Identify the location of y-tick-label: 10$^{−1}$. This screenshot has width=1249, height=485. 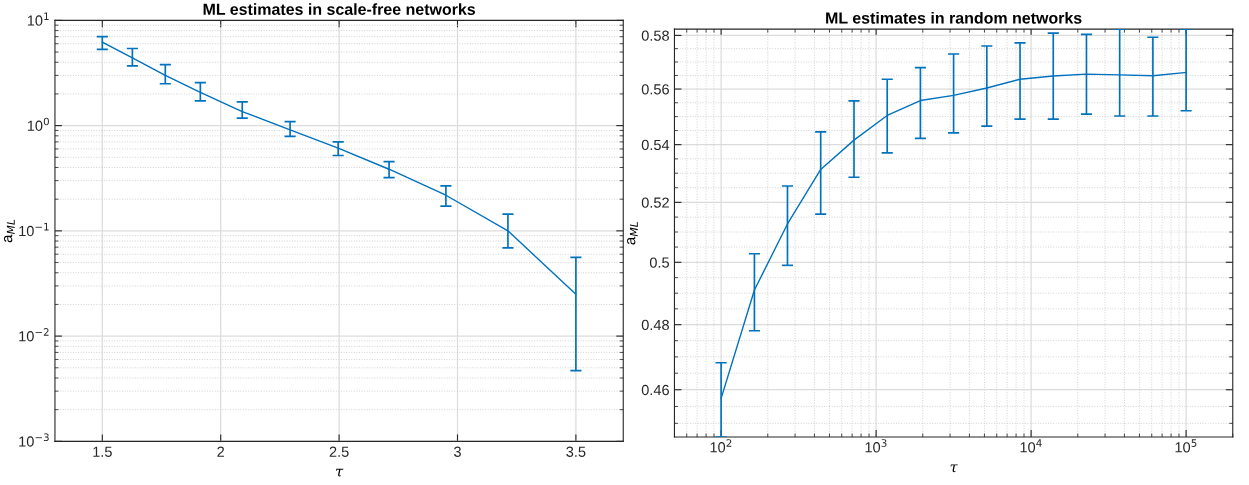
(34, 230).